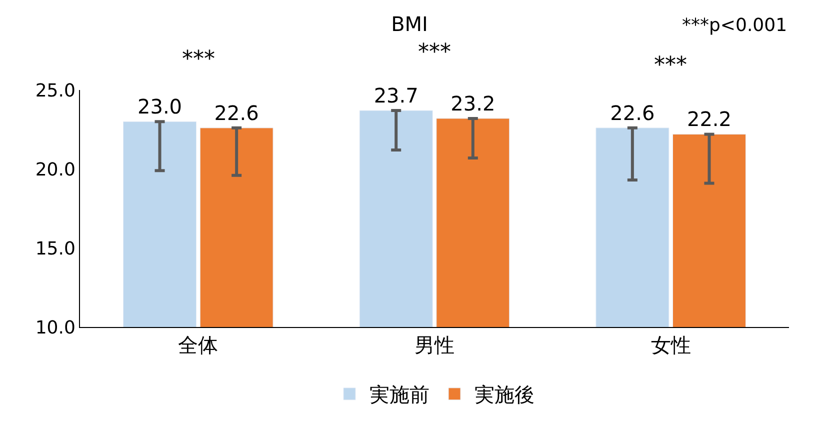  I want to click on data-label: 22.2, so click(709, 119).